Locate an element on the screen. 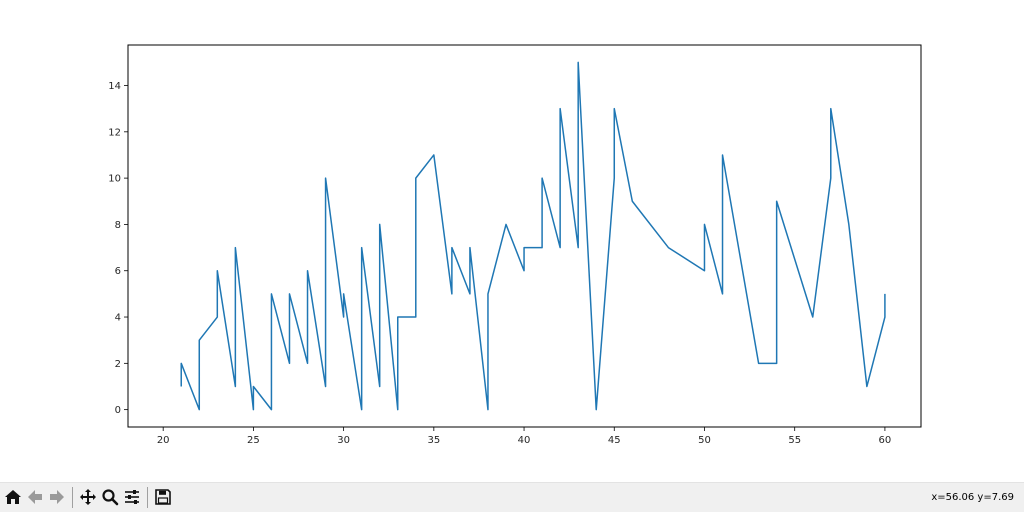 The image size is (1024, 512). y-tick-label: 4 is located at coordinates (118, 318).